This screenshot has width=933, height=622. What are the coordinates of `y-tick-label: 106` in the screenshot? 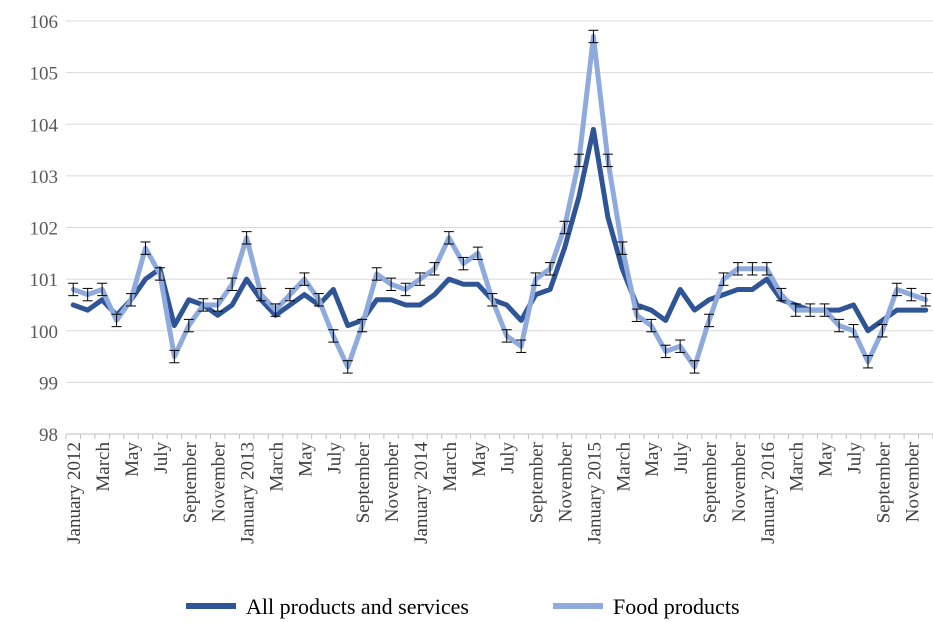 It's located at (44, 22).